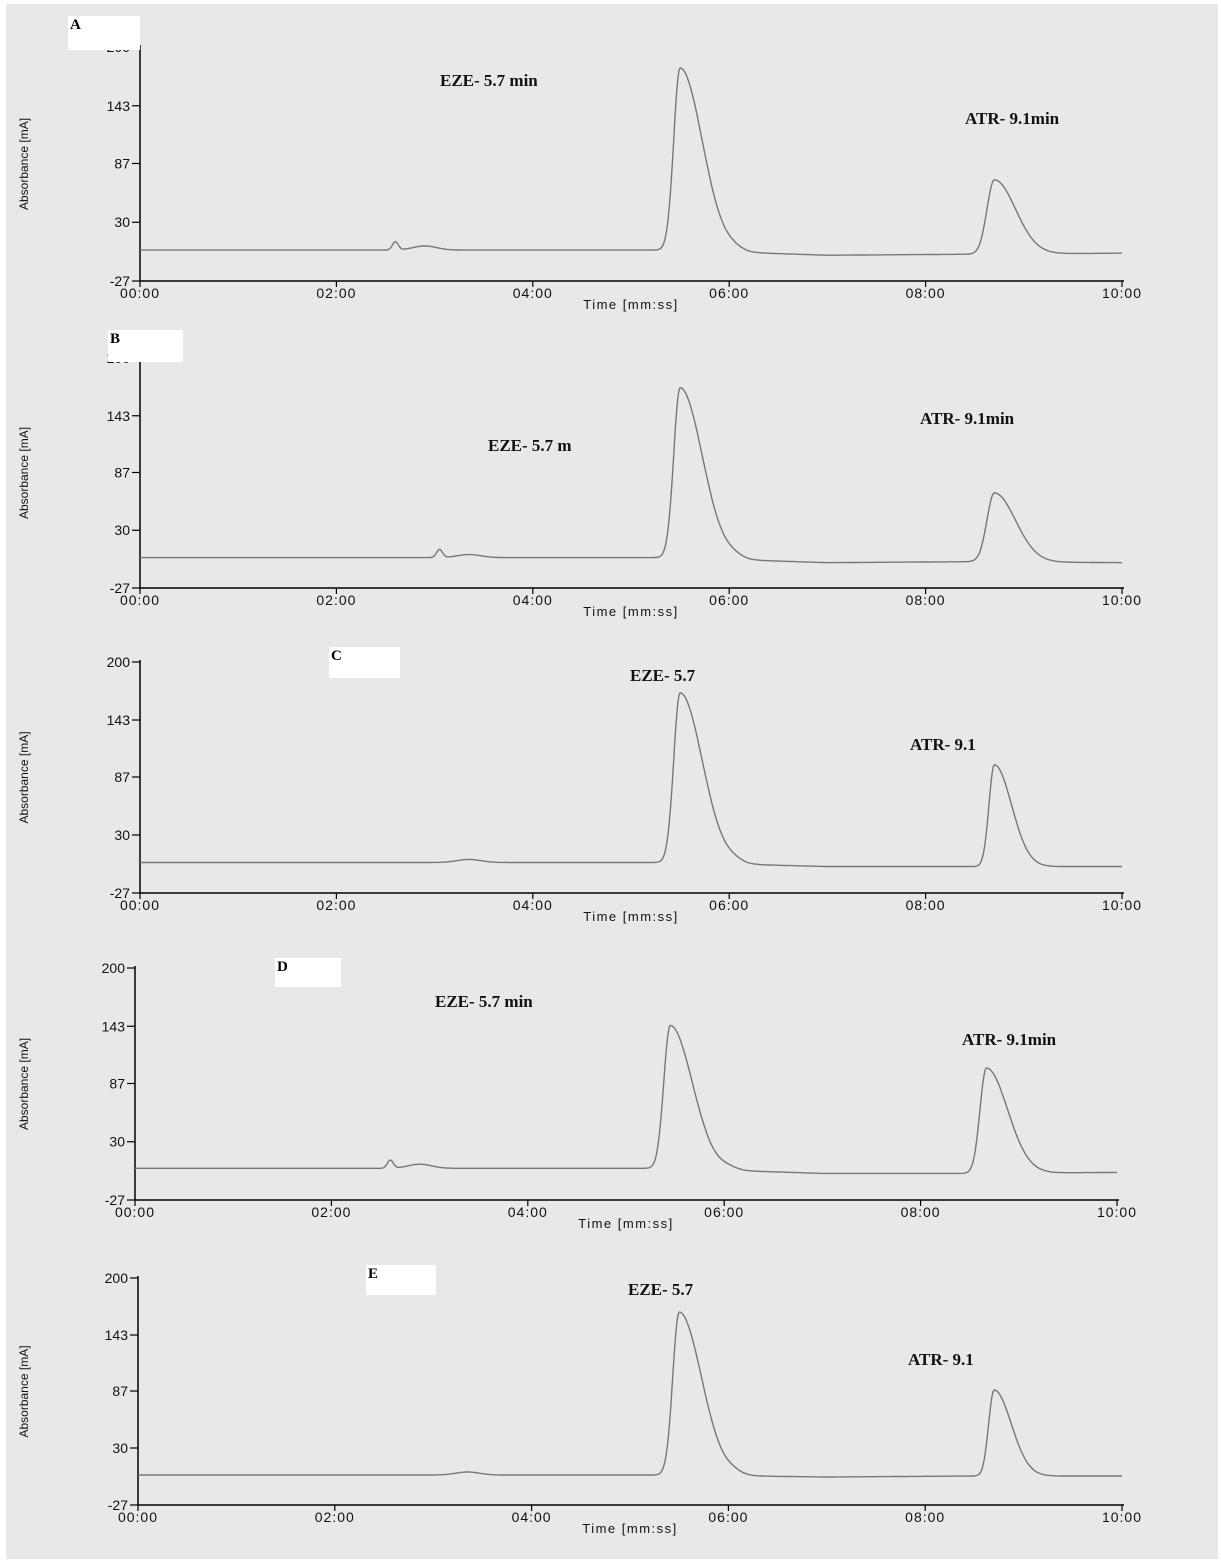 This screenshot has height=1564, width=1221. Describe the element at coordinates (373, 1274) in the screenshot. I see `panel-letter: E` at that location.